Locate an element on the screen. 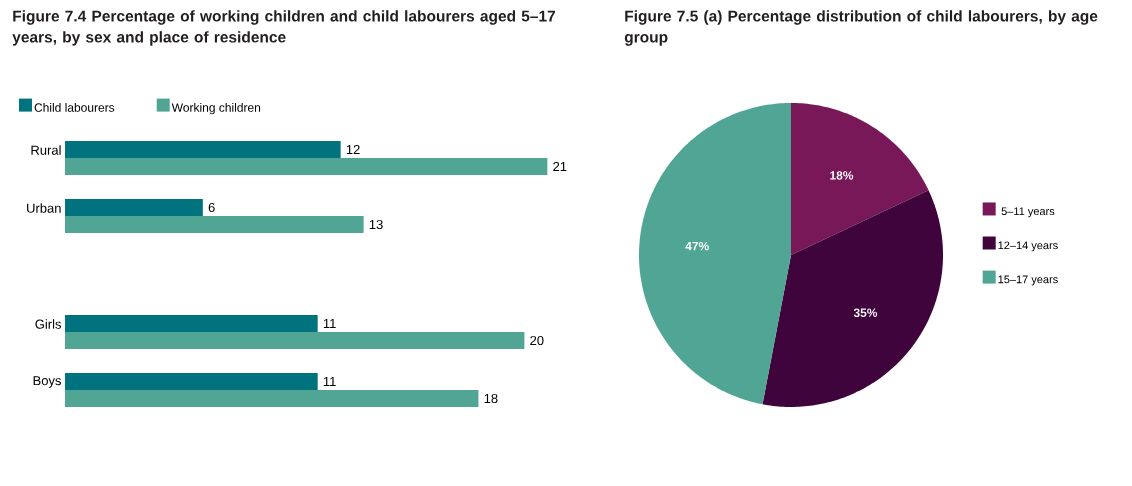 The height and width of the screenshot is (486, 1132). data-label: 12 is located at coordinates (353, 149).